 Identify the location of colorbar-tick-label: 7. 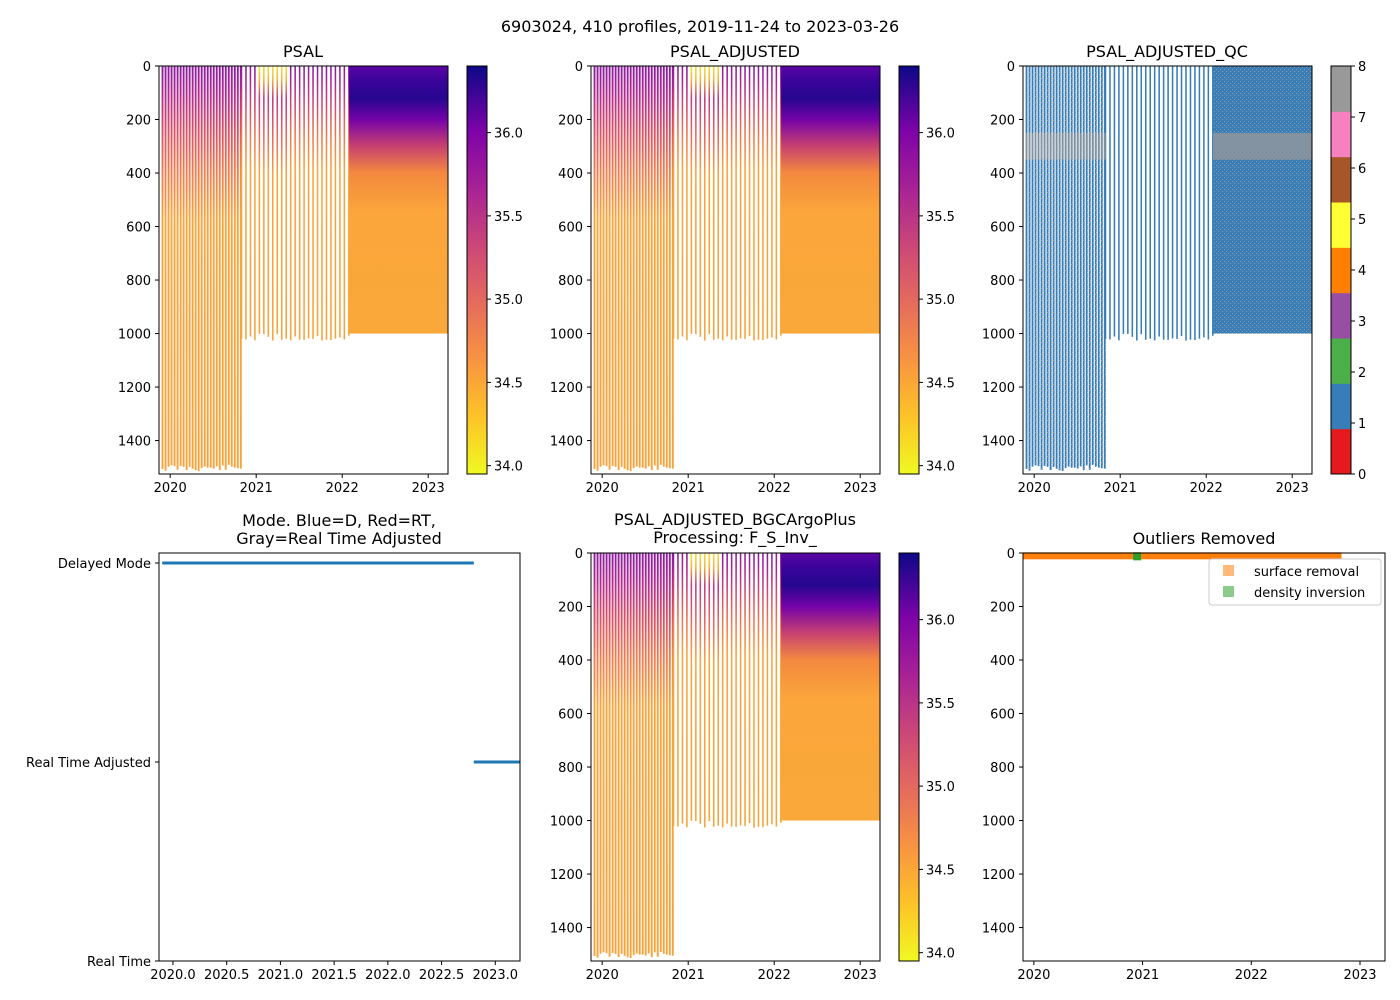
(1362, 118).